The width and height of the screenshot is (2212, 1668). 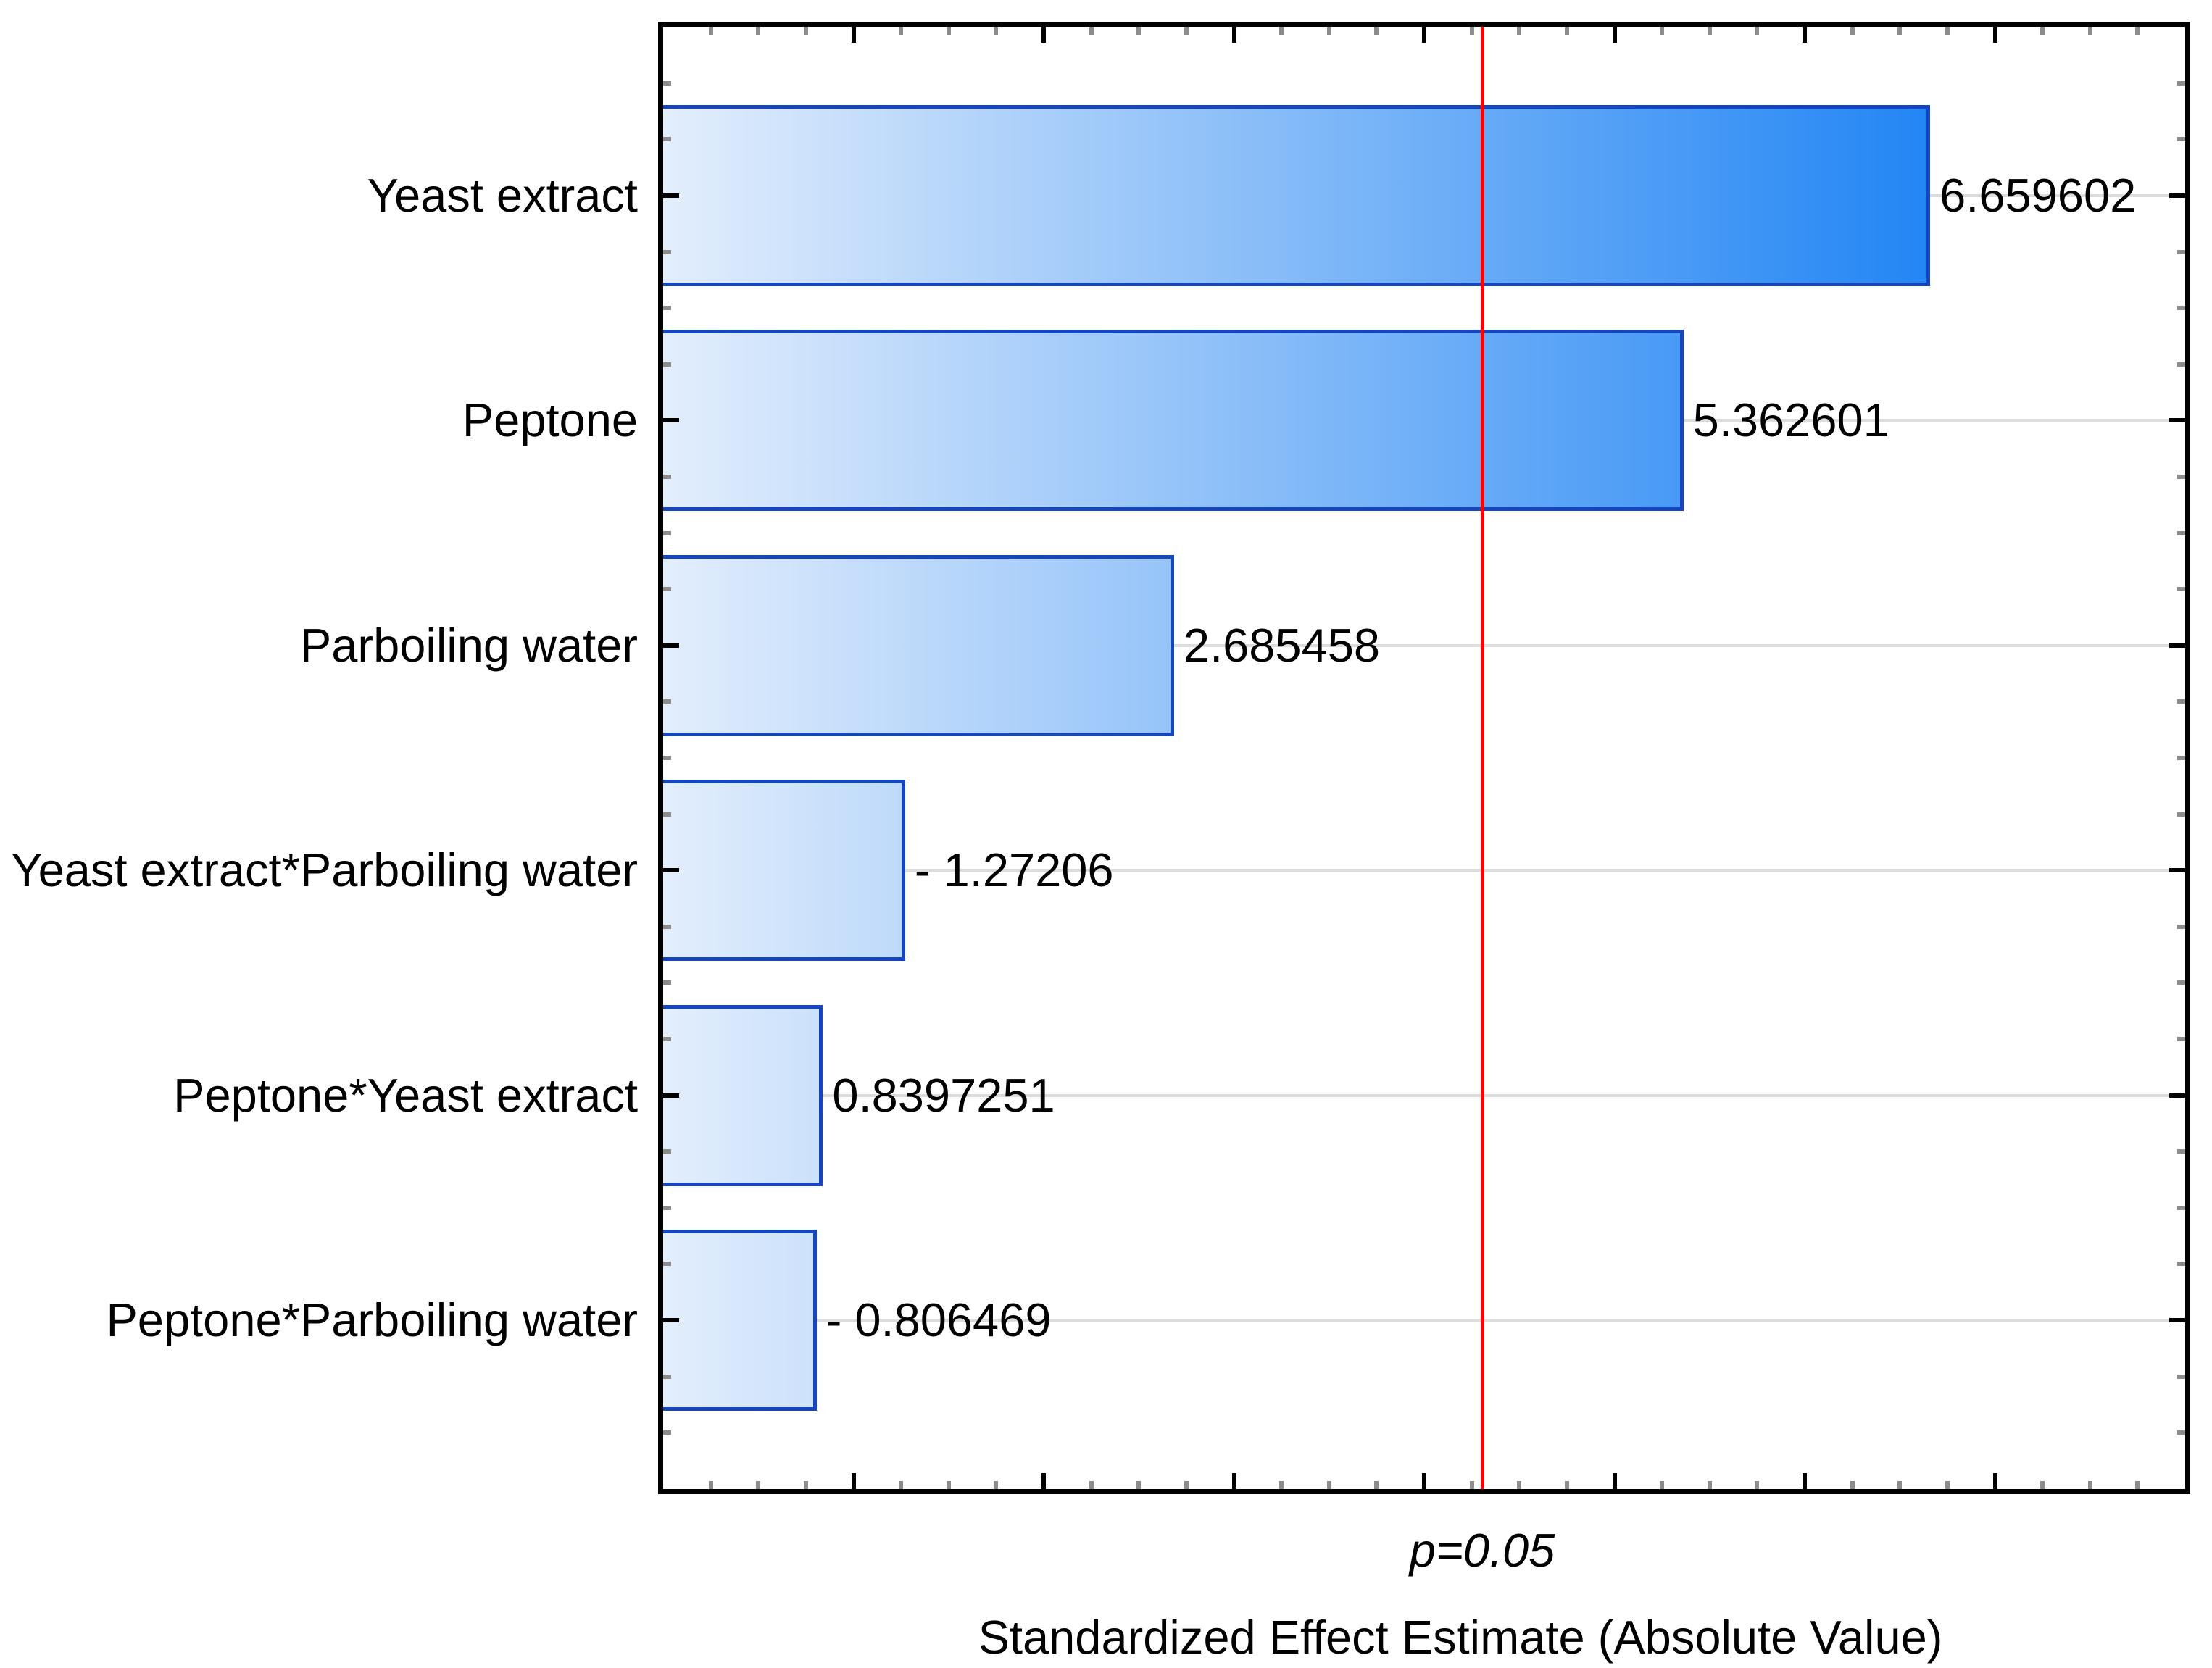 What do you see at coordinates (1790, 420) in the screenshot?
I see `bar-value-label: 5.362601` at bounding box center [1790, 420].